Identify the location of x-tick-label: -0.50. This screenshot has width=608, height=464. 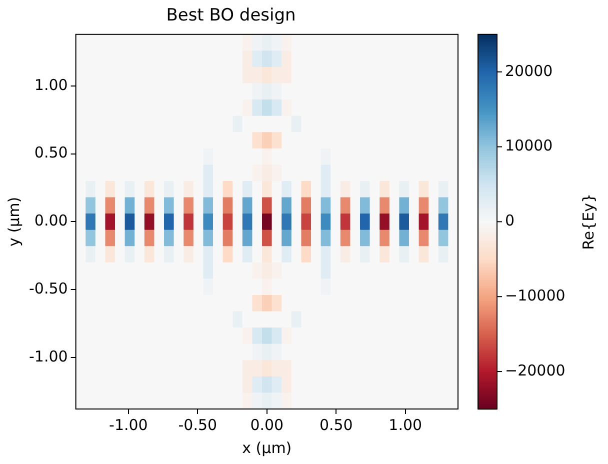
(198, 425).